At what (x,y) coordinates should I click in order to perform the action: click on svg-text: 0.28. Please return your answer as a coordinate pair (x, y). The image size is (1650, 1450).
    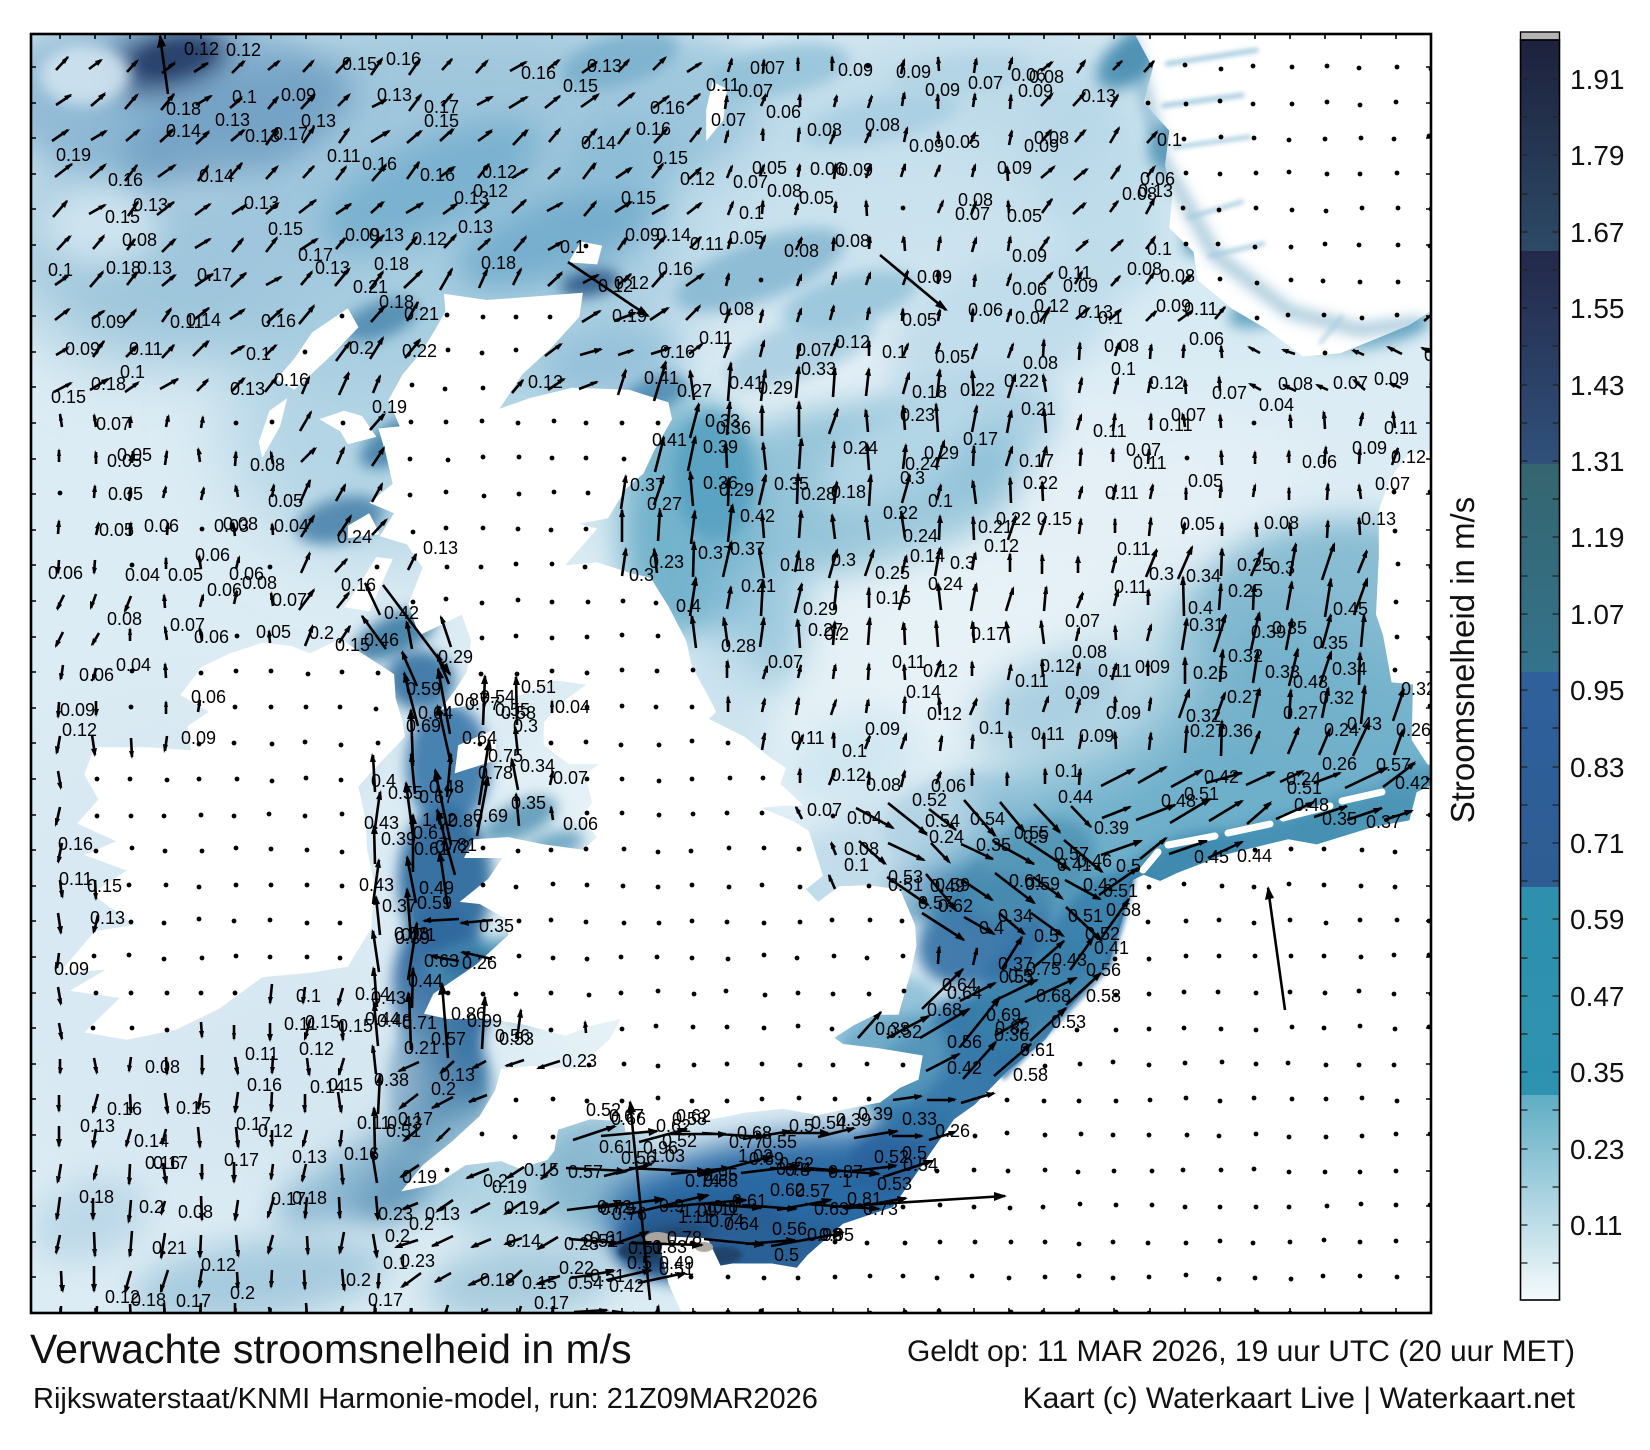
    Looking at the image, I should click on (818, 494).